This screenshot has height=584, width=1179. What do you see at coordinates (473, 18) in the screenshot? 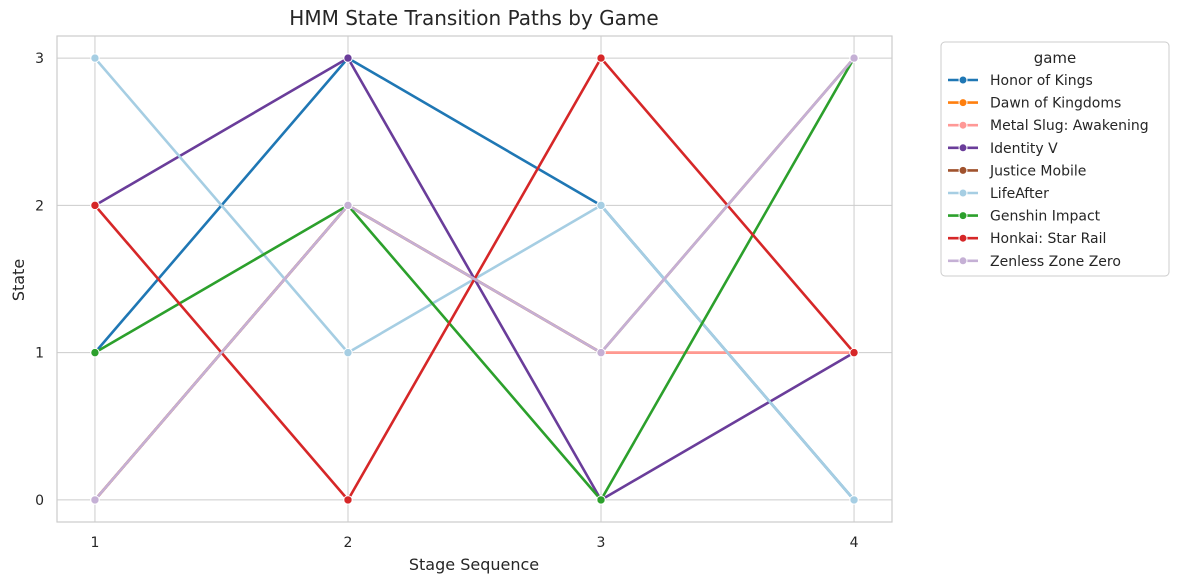
I see `chart-title: HMM State Transition Paths by Game` at bounding box center [473, 18].